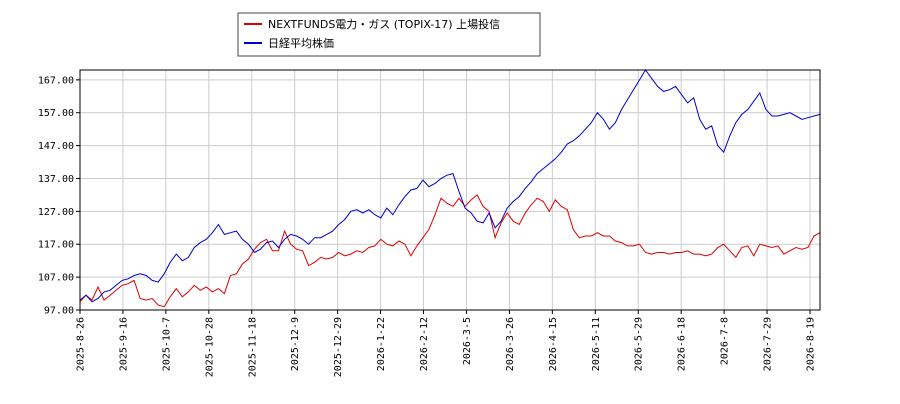 This screenshot has width=900, height=404. I want to click on x-tick-label: 2026-5-11, so click(596, 344).